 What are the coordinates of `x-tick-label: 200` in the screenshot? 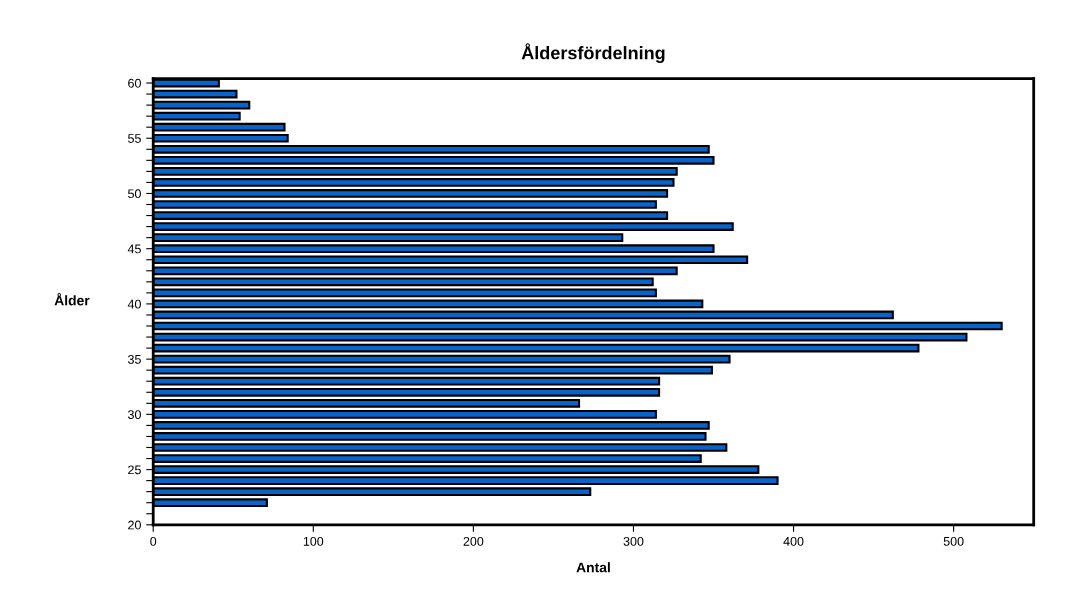 It's located at (473, 541).